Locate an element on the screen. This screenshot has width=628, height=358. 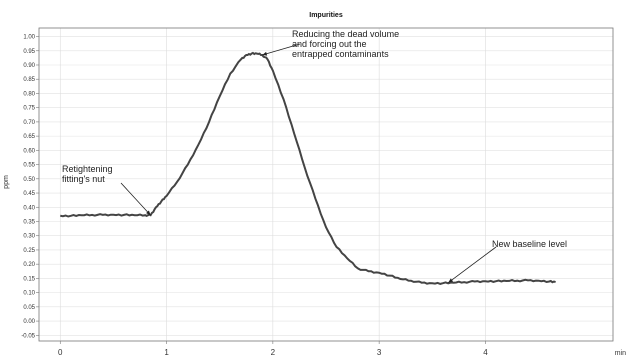
x-axis-ticks: 0 1 2 3 4 is located at coordinates (273, 349).